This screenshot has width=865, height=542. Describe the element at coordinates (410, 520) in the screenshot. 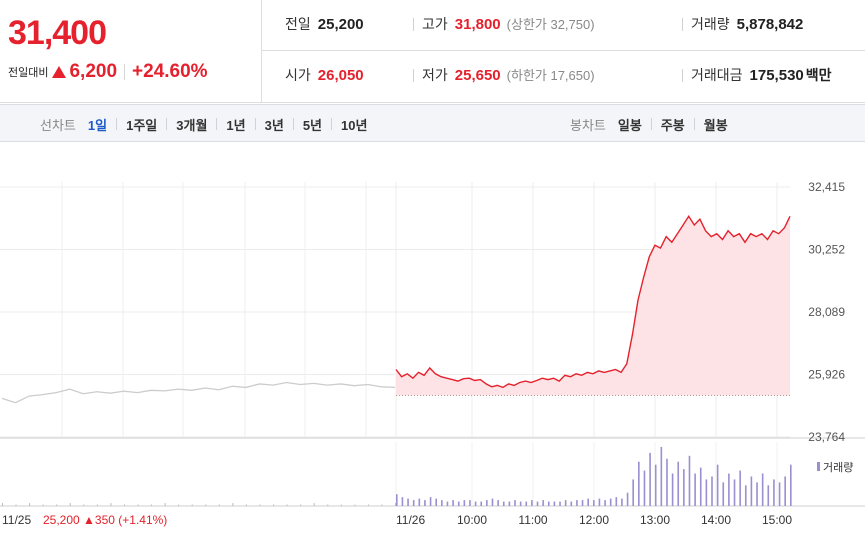

I see `x-tick-label: 11/26` at that location.